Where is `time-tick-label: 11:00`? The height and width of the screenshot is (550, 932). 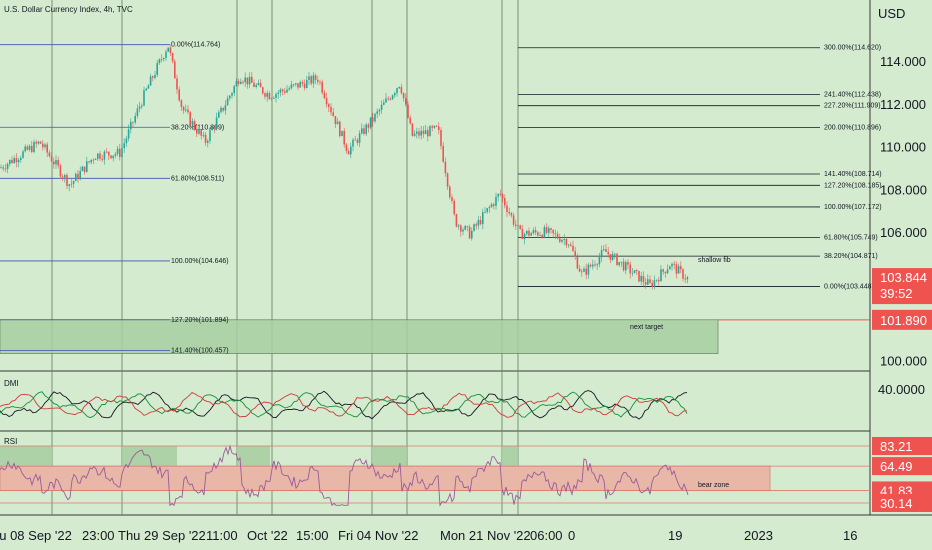
time-tick-label: 11:00 is located at coordinates (222, 535).